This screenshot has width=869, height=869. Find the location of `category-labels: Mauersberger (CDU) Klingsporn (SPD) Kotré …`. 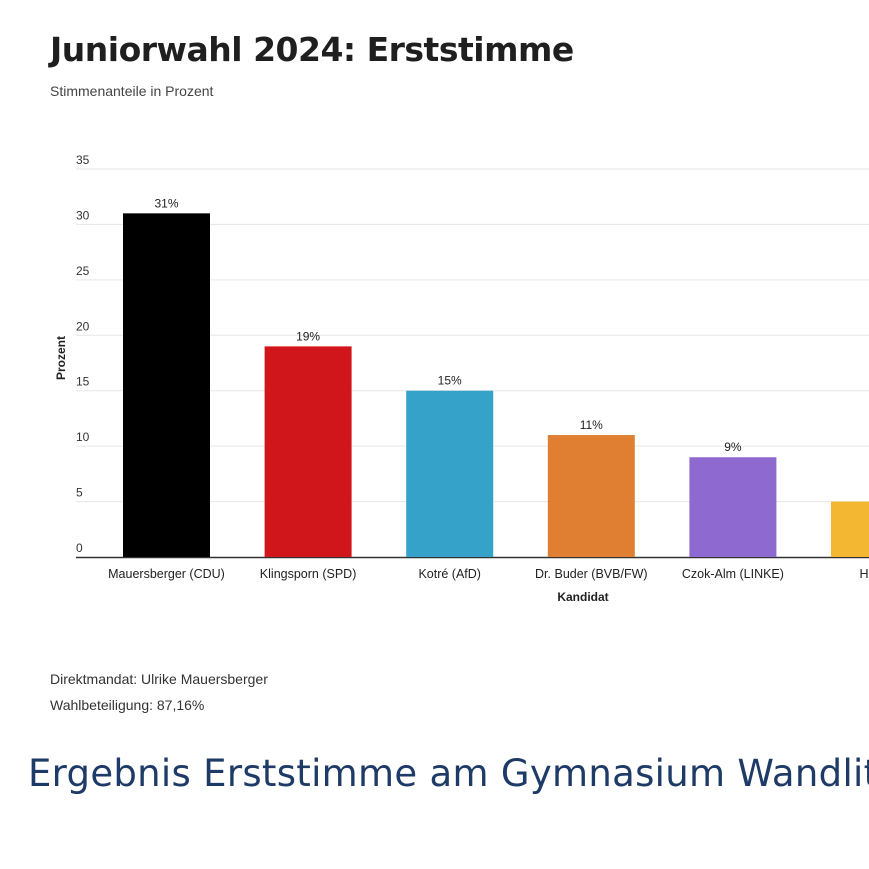

category-labels: Mauersberger (CDU) Klingsporn (SPD) Kotré … is located at coordinates (488, 574).